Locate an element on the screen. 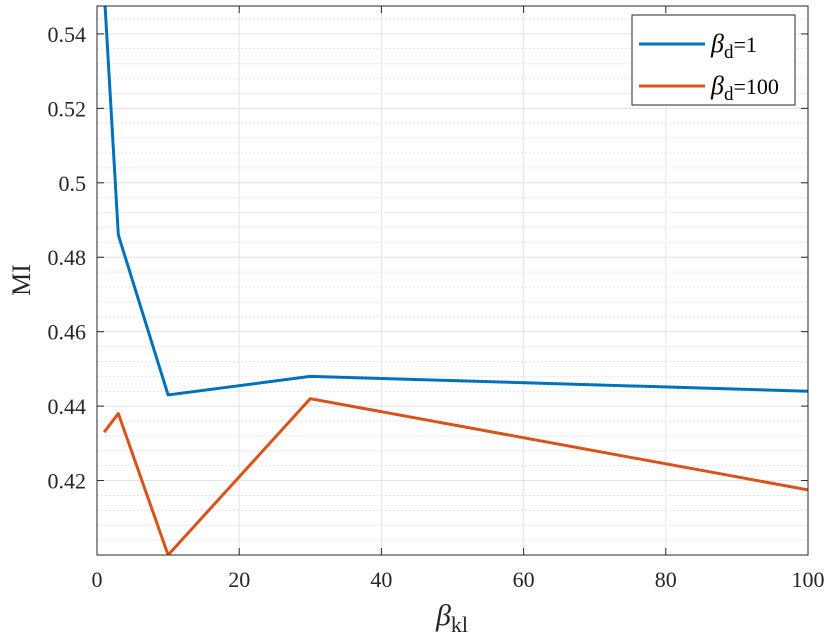 This screenshot has height=642, width=831. y-tick-label: 0.48 is located at coordinates (67, 257).